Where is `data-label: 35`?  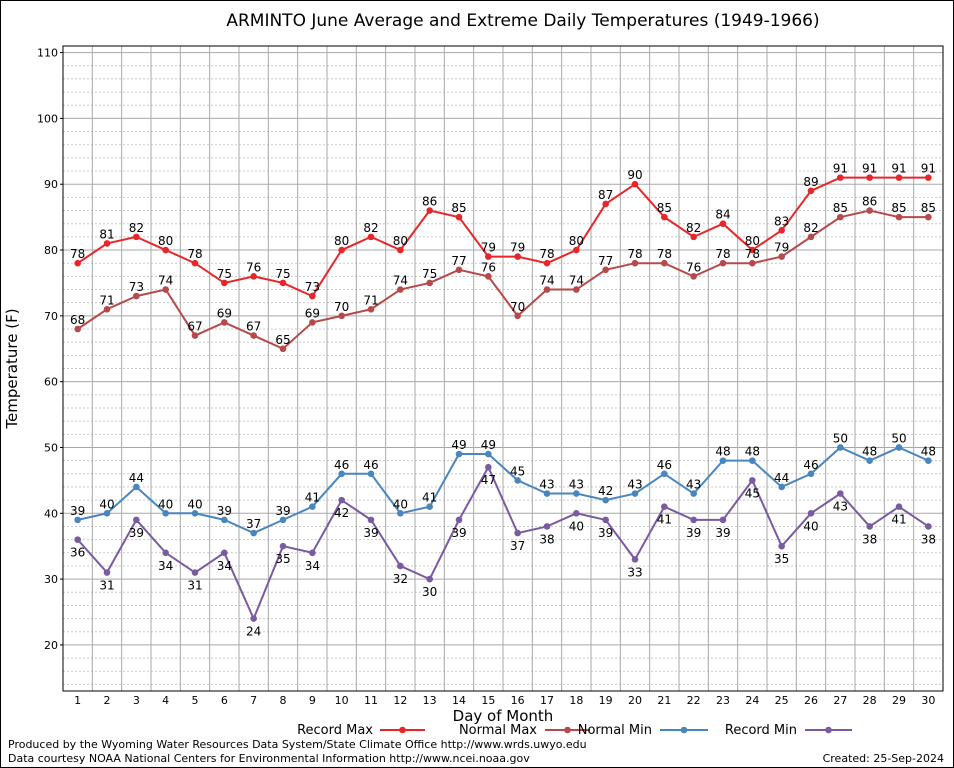 data-label: 35 is located at coordinates (282, 559).